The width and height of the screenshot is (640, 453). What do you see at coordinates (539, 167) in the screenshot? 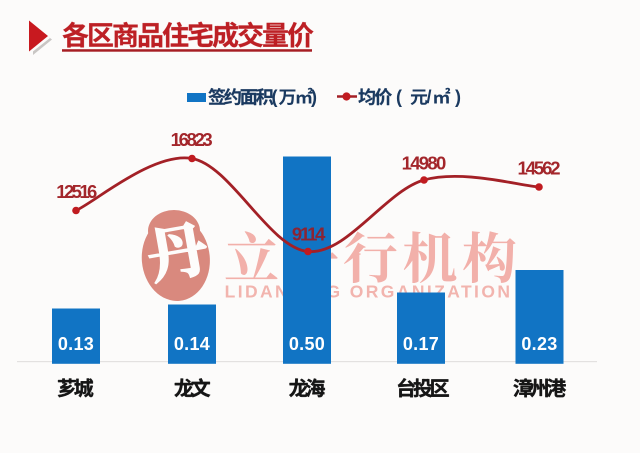
I see `svg-text: 14562` at bounding box center [539, 167].